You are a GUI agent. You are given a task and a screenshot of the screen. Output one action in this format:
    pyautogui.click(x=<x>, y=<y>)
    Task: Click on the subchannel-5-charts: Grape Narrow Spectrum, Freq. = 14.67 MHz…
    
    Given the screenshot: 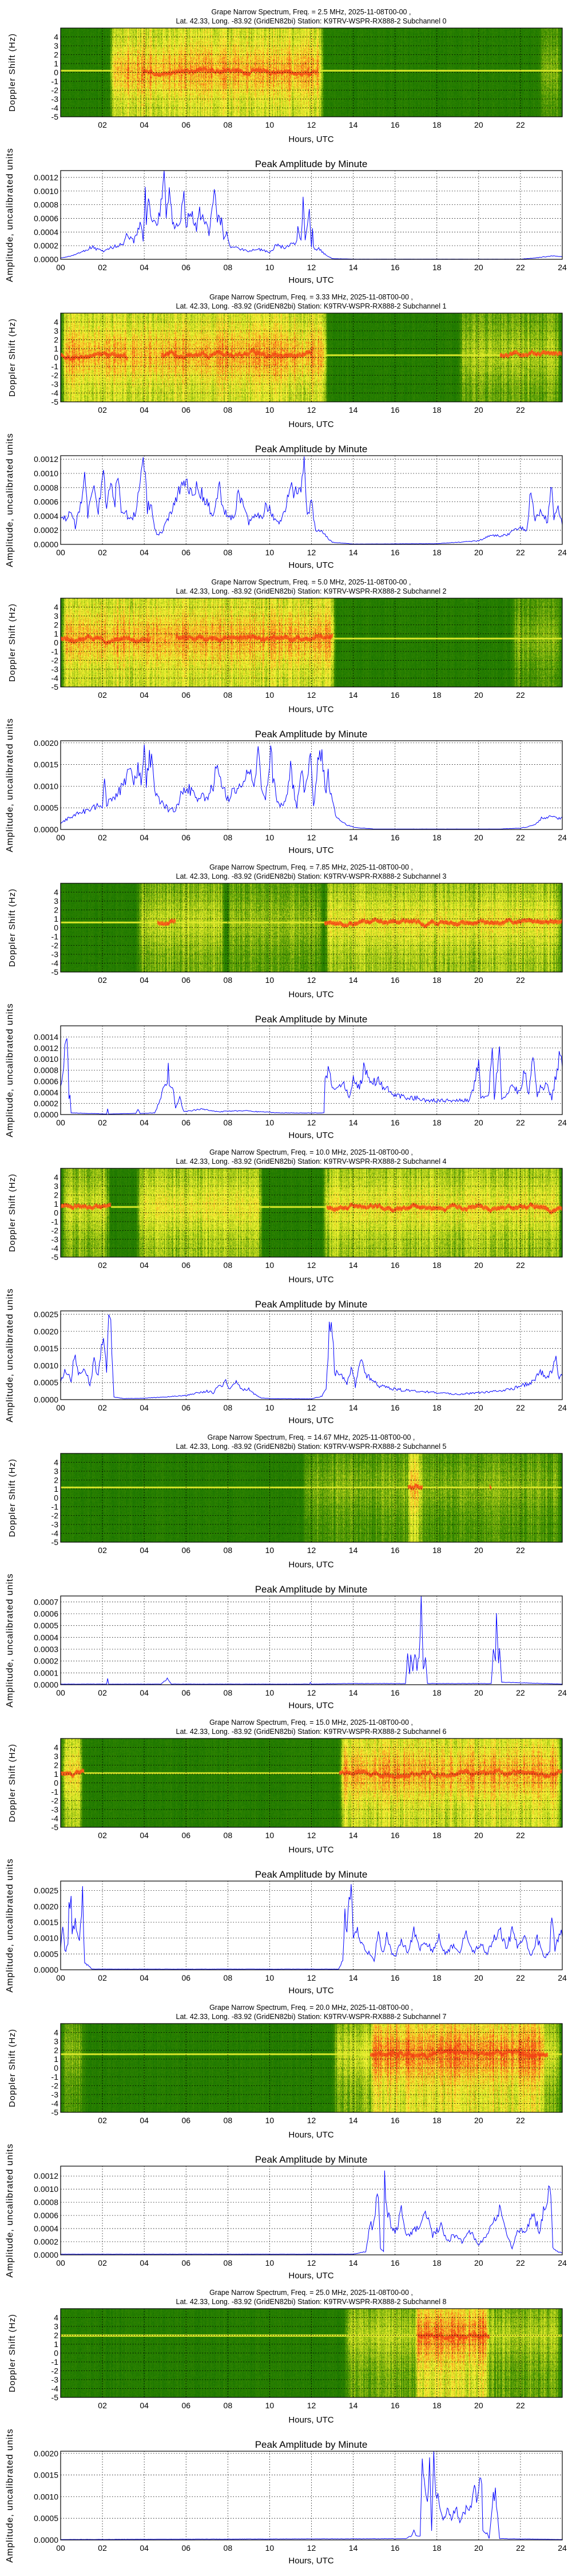 What is the action you would take?
    pyautogui.click(x=286, y=1571)
    